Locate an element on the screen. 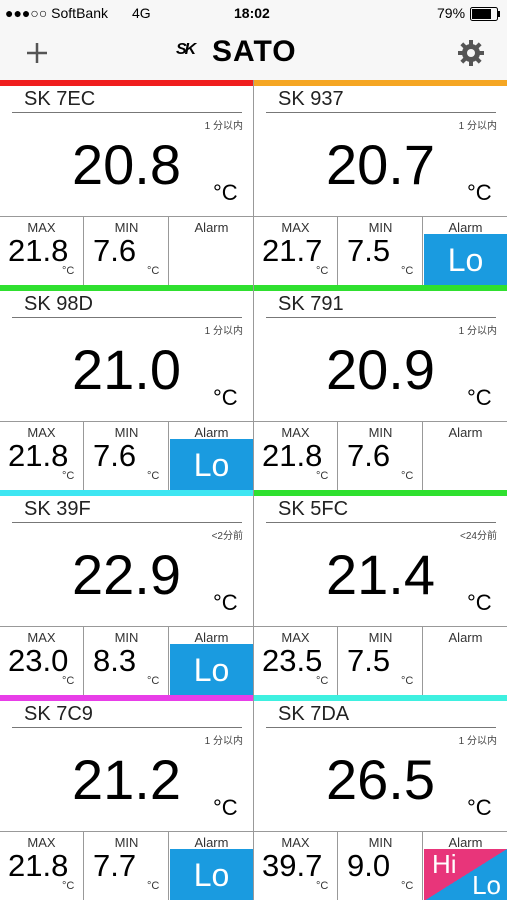 The height and width of the screenshot is (900, 507). logo: SATO is located at coordinates (254, 51).